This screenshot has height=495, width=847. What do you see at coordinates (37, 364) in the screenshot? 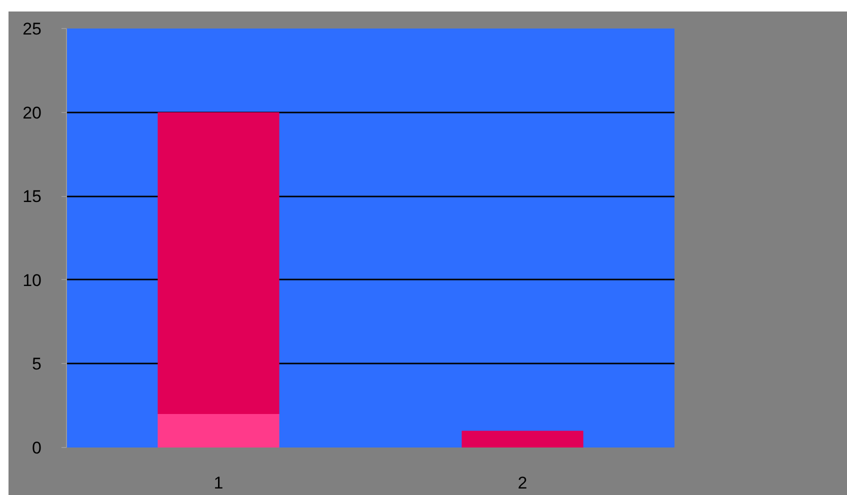
I see `y-tick-label: 5` at bounding box center [37, 364].